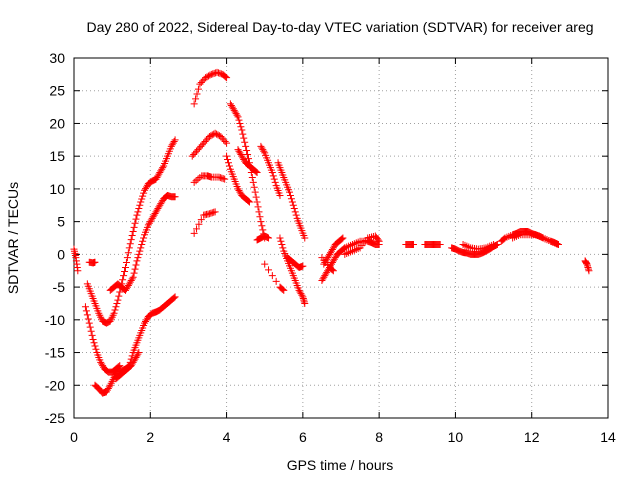  What do you see at coordinates (57, 58) in the screenshot?
I see `y-tick-label: 30` at bounding box center [57, 58].